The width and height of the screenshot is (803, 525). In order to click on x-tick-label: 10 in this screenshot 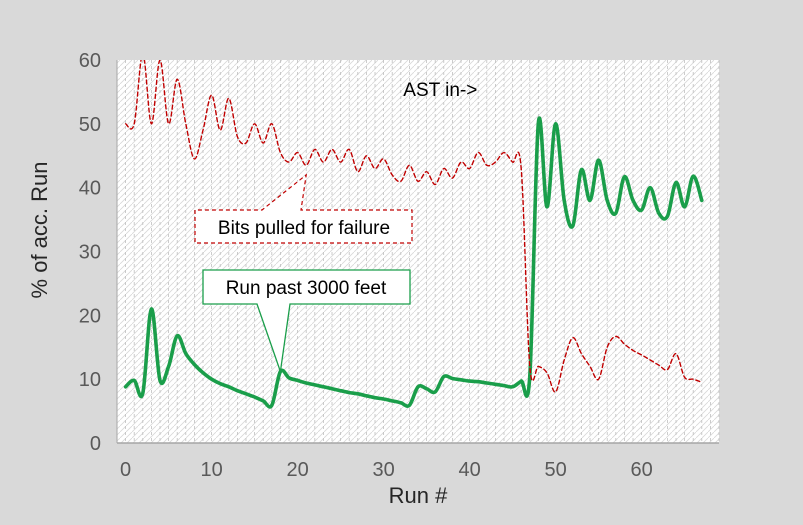, I will do `click(211, 470)`.